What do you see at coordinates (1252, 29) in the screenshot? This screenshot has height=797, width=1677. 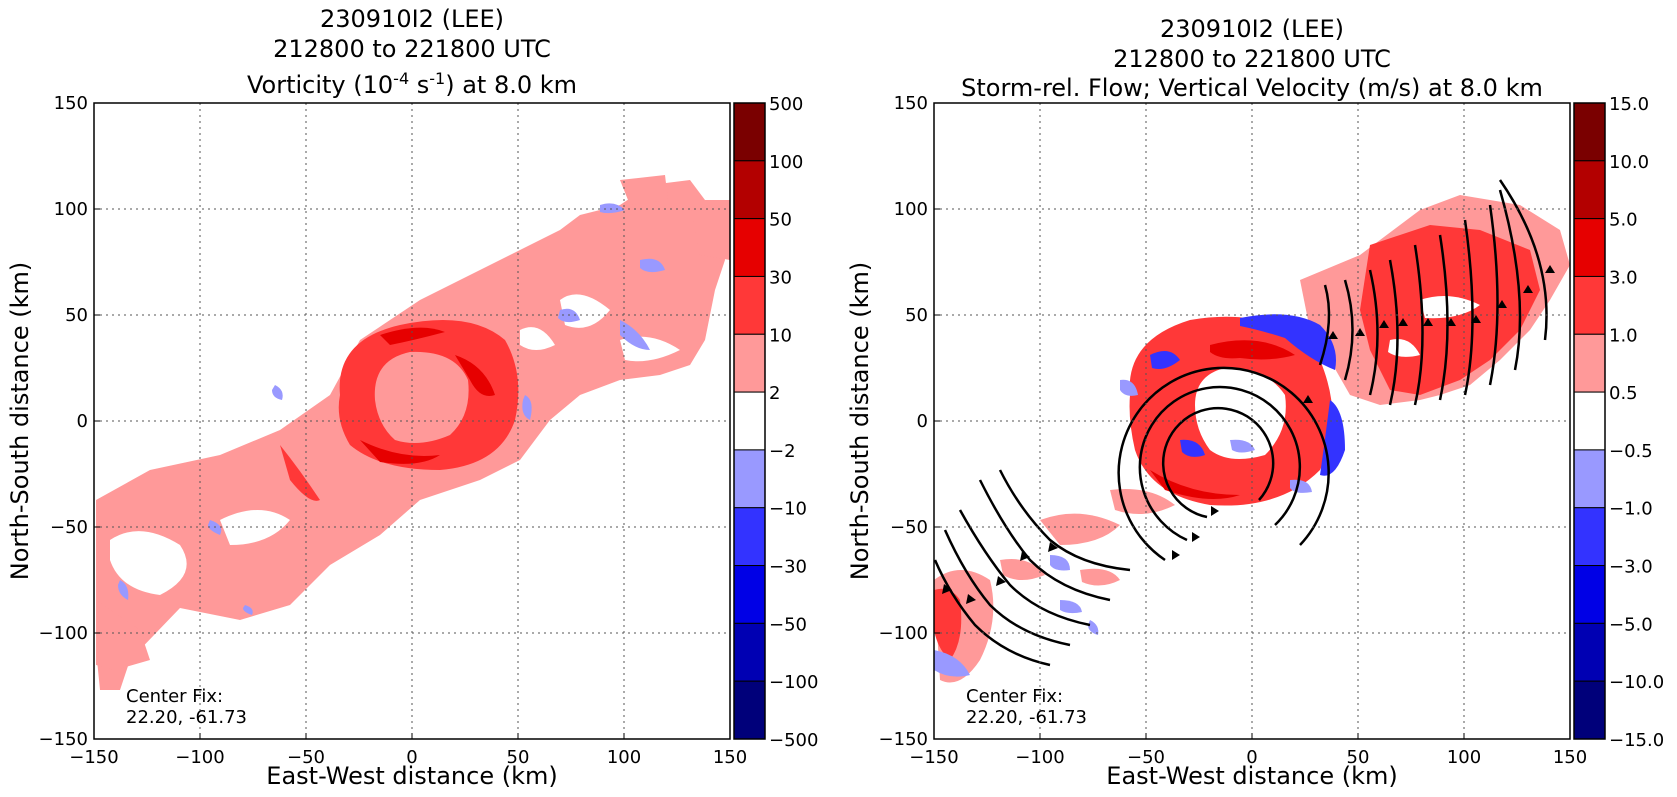 I see `right-title-line-1: 230910I2 (LEE)` at bounding box center [1252, 29].